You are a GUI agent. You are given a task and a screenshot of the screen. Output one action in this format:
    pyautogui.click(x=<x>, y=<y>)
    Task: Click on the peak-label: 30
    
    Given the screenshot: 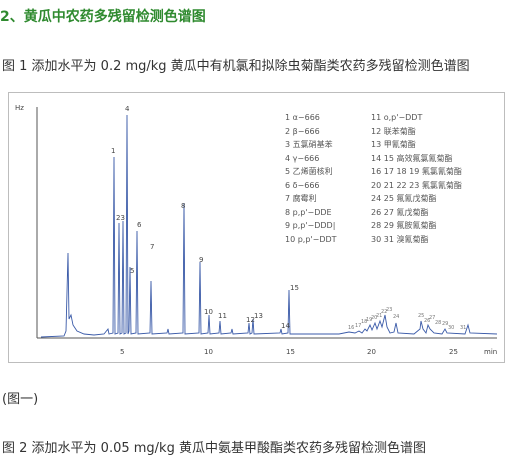 What is the action you would take?
    pyautogui.click(x=451, y=328)
    